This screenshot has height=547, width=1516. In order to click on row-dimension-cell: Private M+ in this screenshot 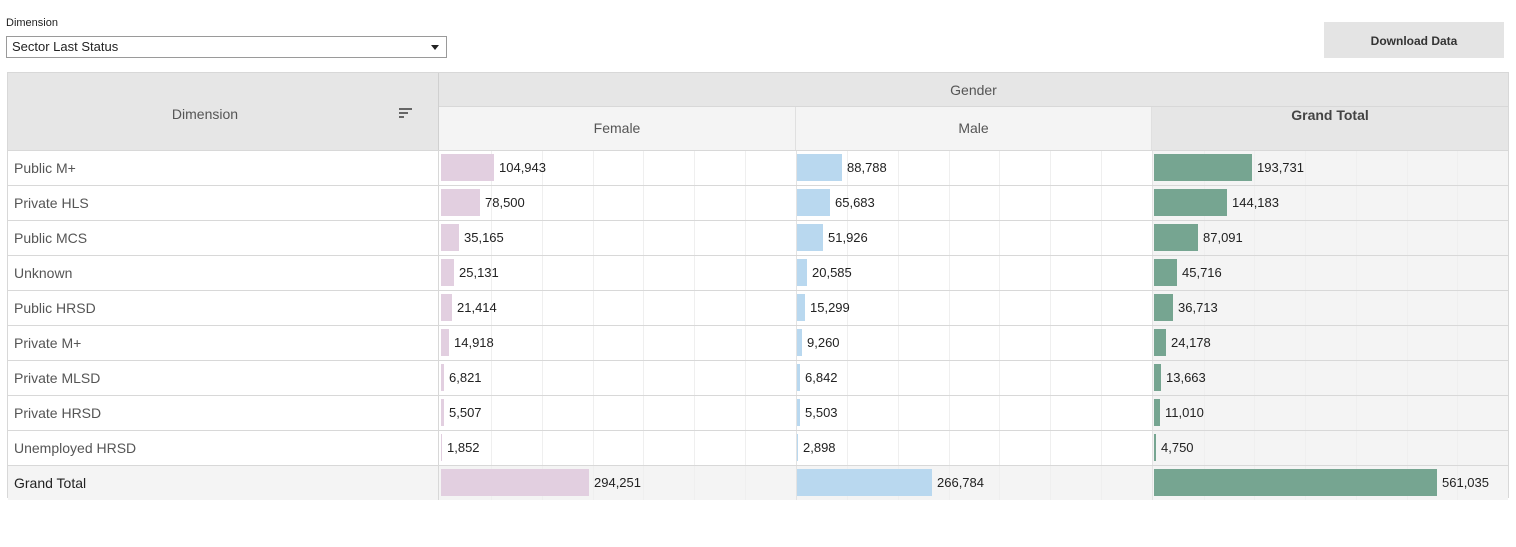, I will do `click(223, 343)`.